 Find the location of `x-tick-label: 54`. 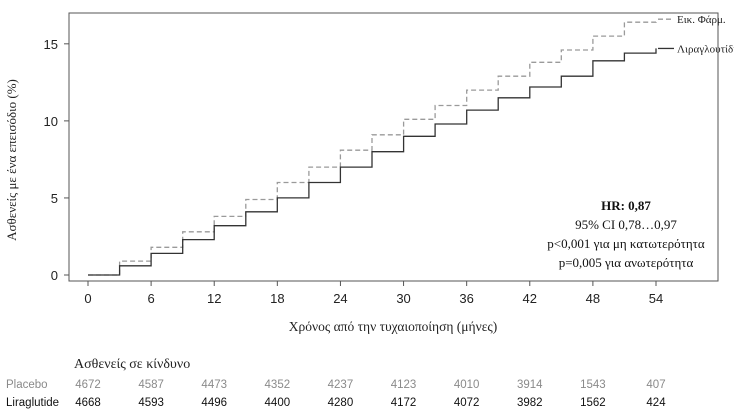

x-tick-label: 54 is located at coordinates (656, 298).